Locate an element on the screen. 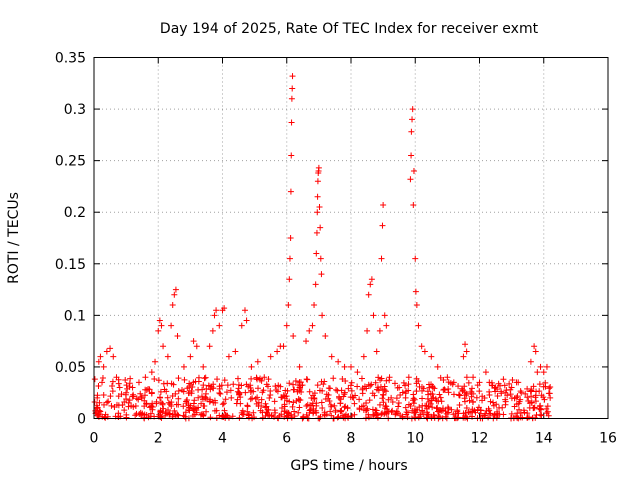 The height and width of the screenshot is (480, 640). y-tick-label: 0.3 is located at coordinates (75, 110).